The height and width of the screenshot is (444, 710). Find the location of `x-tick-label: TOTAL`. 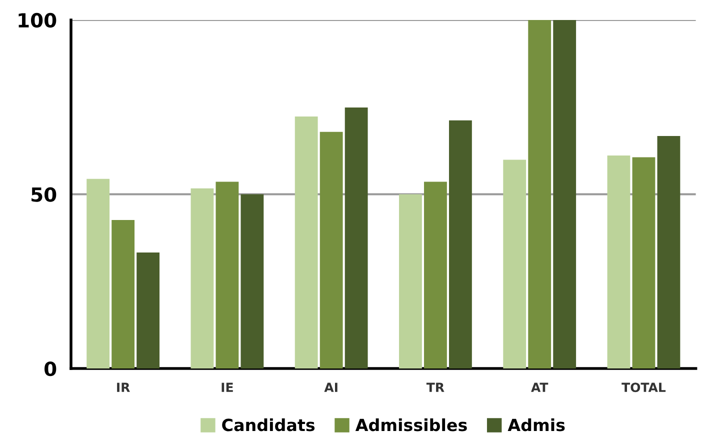

x-tick-label: TOTAL is located at coordinates (644, 387).